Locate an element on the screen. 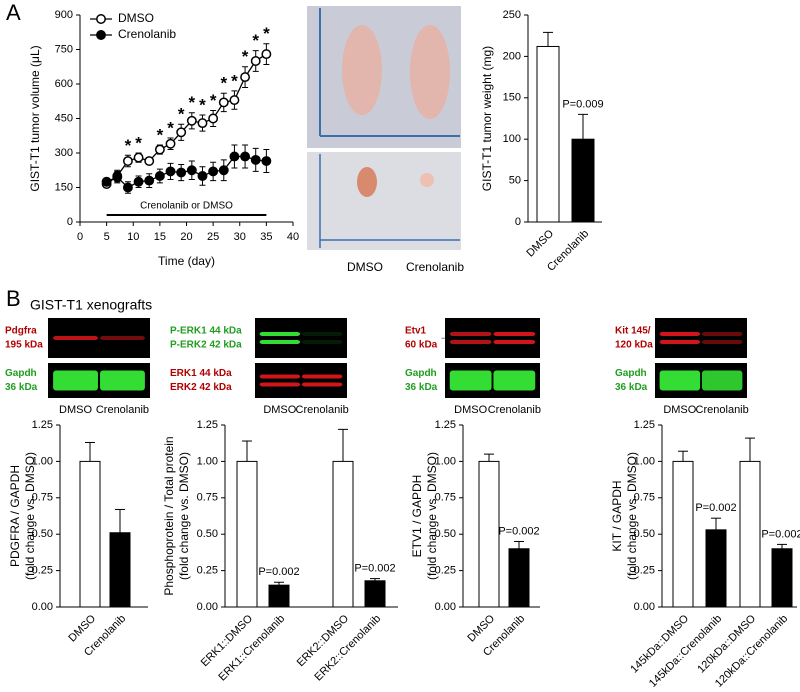 This screenshot has height=692, width=800. legend-label: Crenolanib is located at coordinates (147, 34).